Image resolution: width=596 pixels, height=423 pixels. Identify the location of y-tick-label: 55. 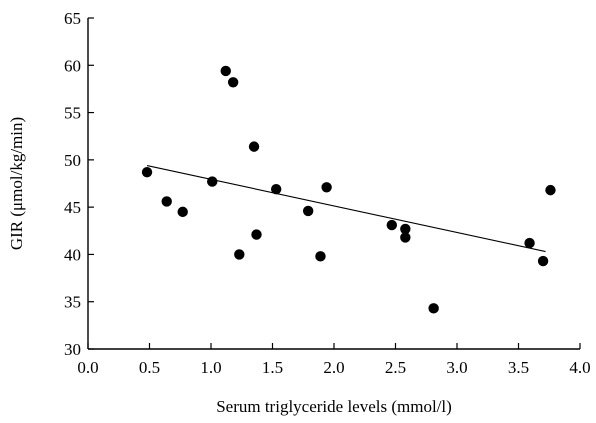
(72, 113).